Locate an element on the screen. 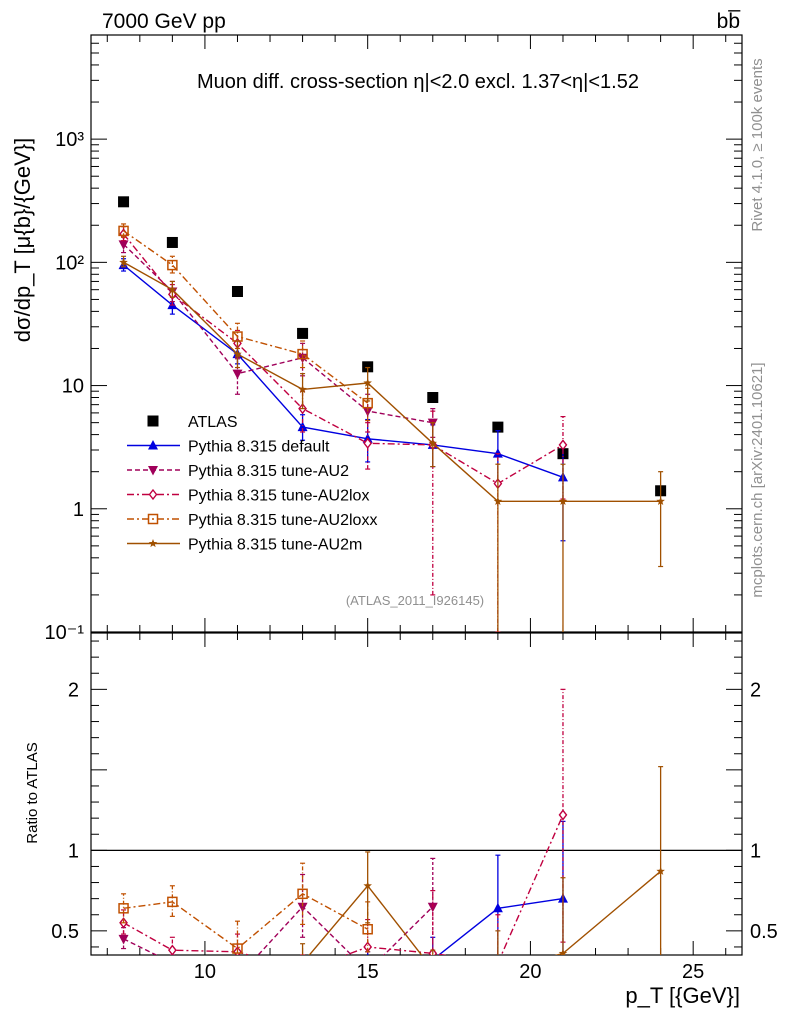 The height and width of the screenshot is (1024, 786). legend-label: Pythia 8.315 tune-AU2loxx is located at coordinates (282, 520).